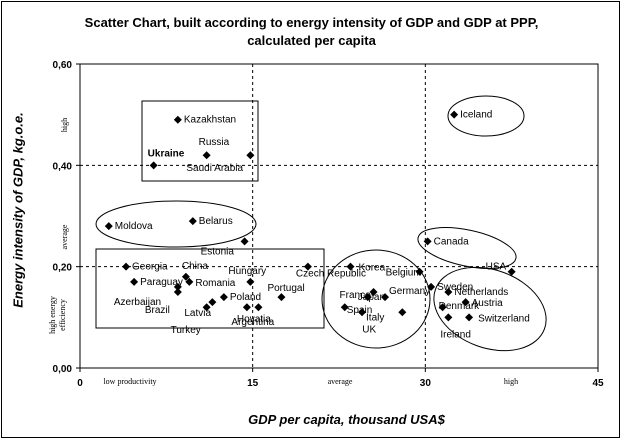 This screenshot has height=441, width=623. Describe the element at coordinates (285, 288) in the screenshot. I see `data-point-label: Portugal` at that location.